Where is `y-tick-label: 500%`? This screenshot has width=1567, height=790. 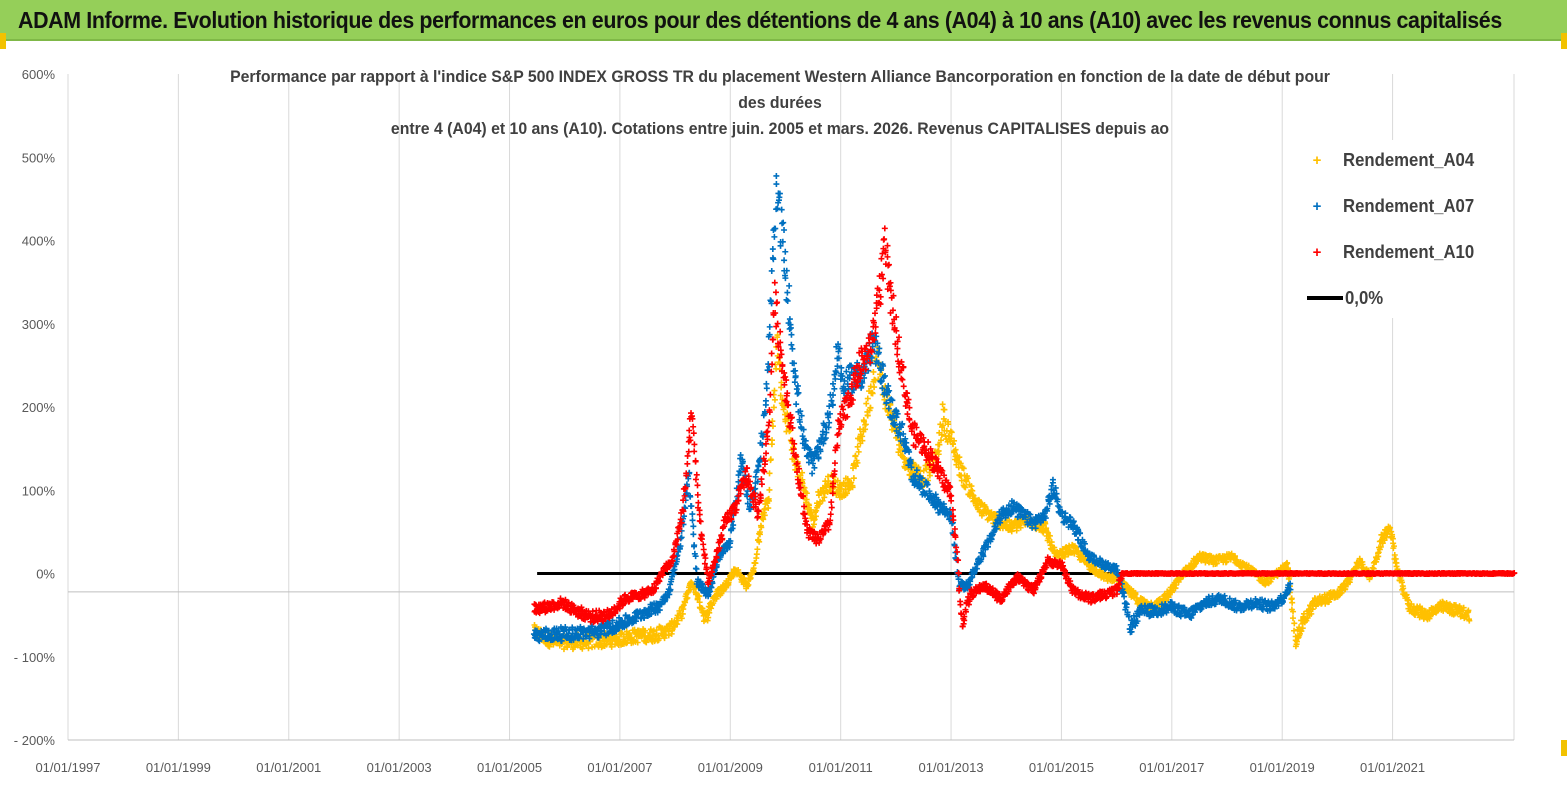 y-tick-label: 500% is located at coordinates (39, 157).